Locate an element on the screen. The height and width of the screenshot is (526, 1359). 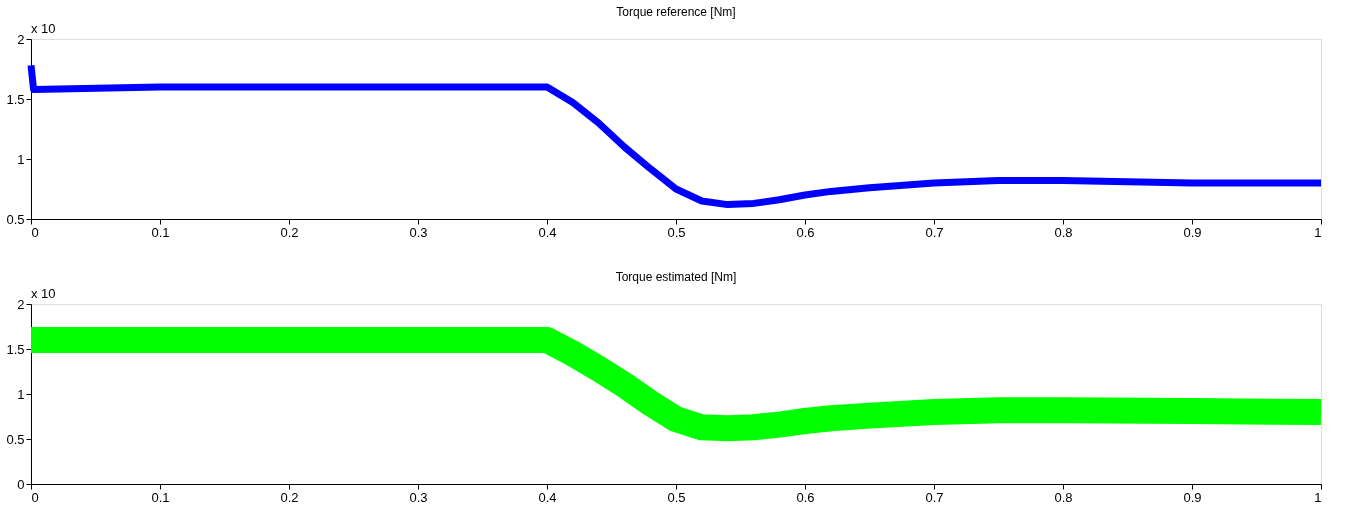
chart-title: Torque reference [Nm] is located at coordinates (676, 12).